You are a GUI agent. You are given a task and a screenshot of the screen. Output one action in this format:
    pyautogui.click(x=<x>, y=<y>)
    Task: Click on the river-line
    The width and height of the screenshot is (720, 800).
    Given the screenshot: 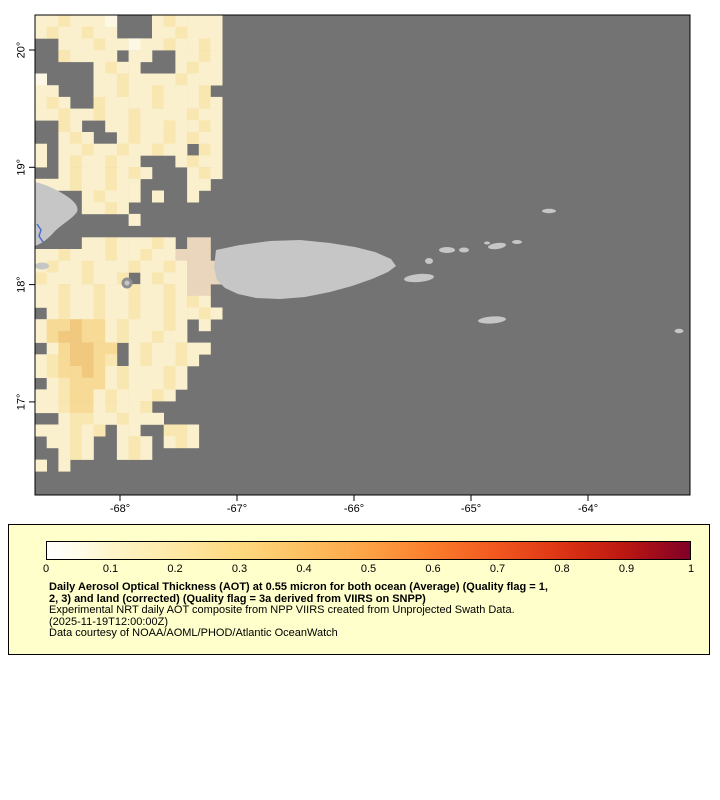 What is the action you would take?
    pyautogui.click(x=40, y=233)
    